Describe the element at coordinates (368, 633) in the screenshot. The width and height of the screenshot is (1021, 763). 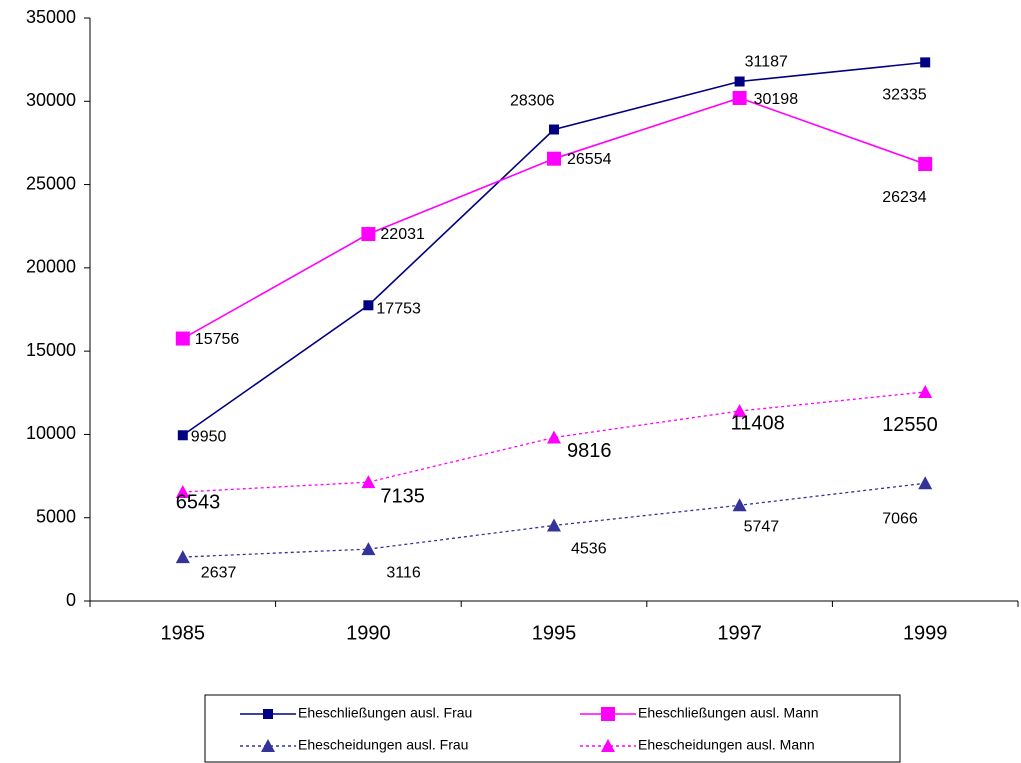
I see `x-tick-label: 1990` at that location.